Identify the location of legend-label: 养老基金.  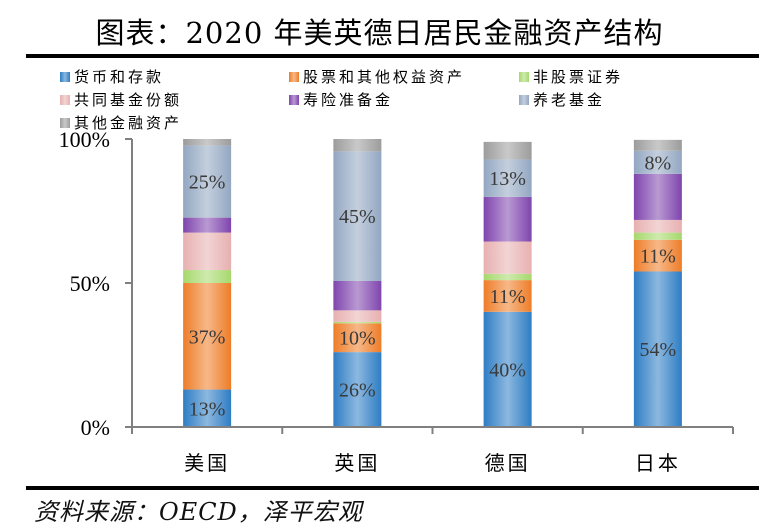
(569, 100).